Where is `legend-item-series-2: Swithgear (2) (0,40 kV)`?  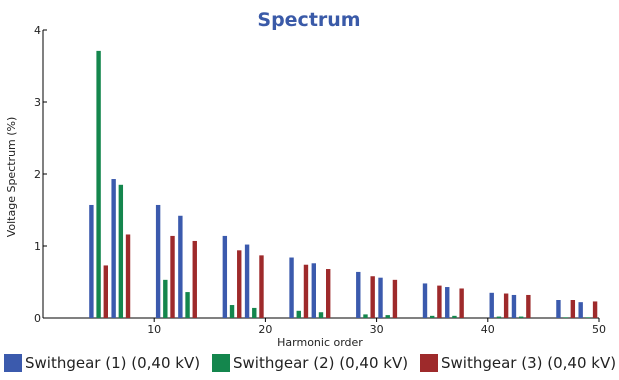
legend-item-series-2: Swithgear (2) (0,40 kV) is located at coordinates (310, 363).